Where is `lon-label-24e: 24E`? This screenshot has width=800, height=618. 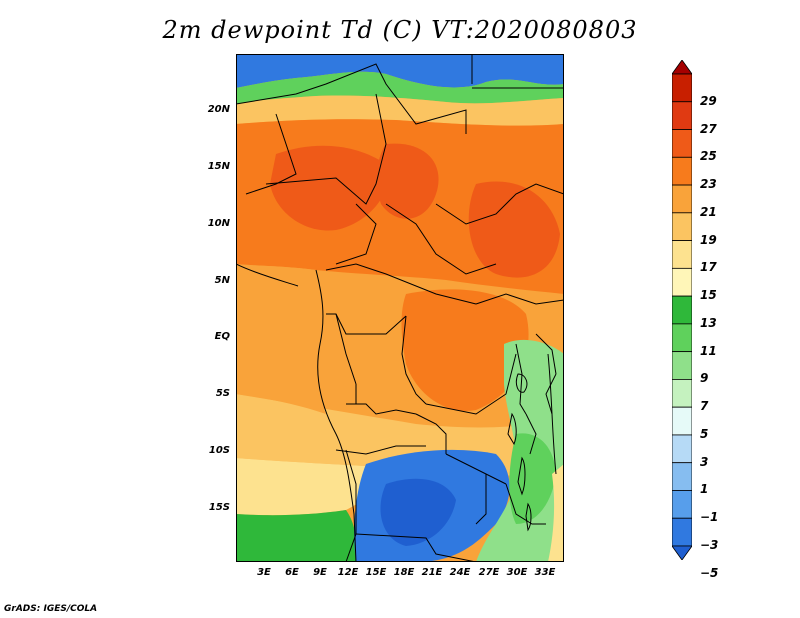 lon-label-24e: 24E is located at coordinates (460, 572).